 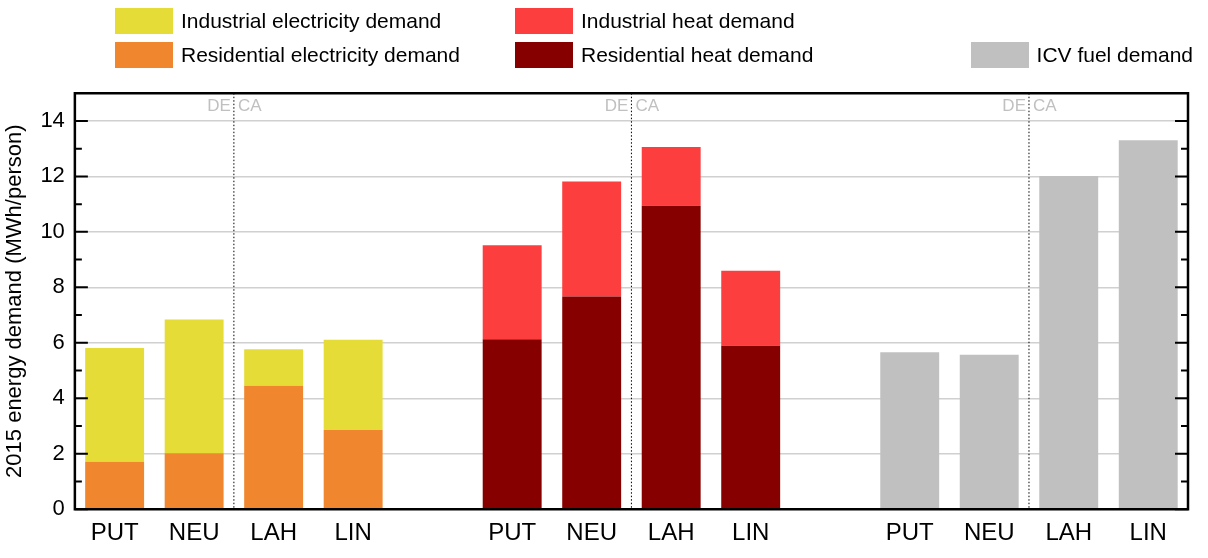 I want to click on y-tick-label: 6, so click(x=58, y=341).